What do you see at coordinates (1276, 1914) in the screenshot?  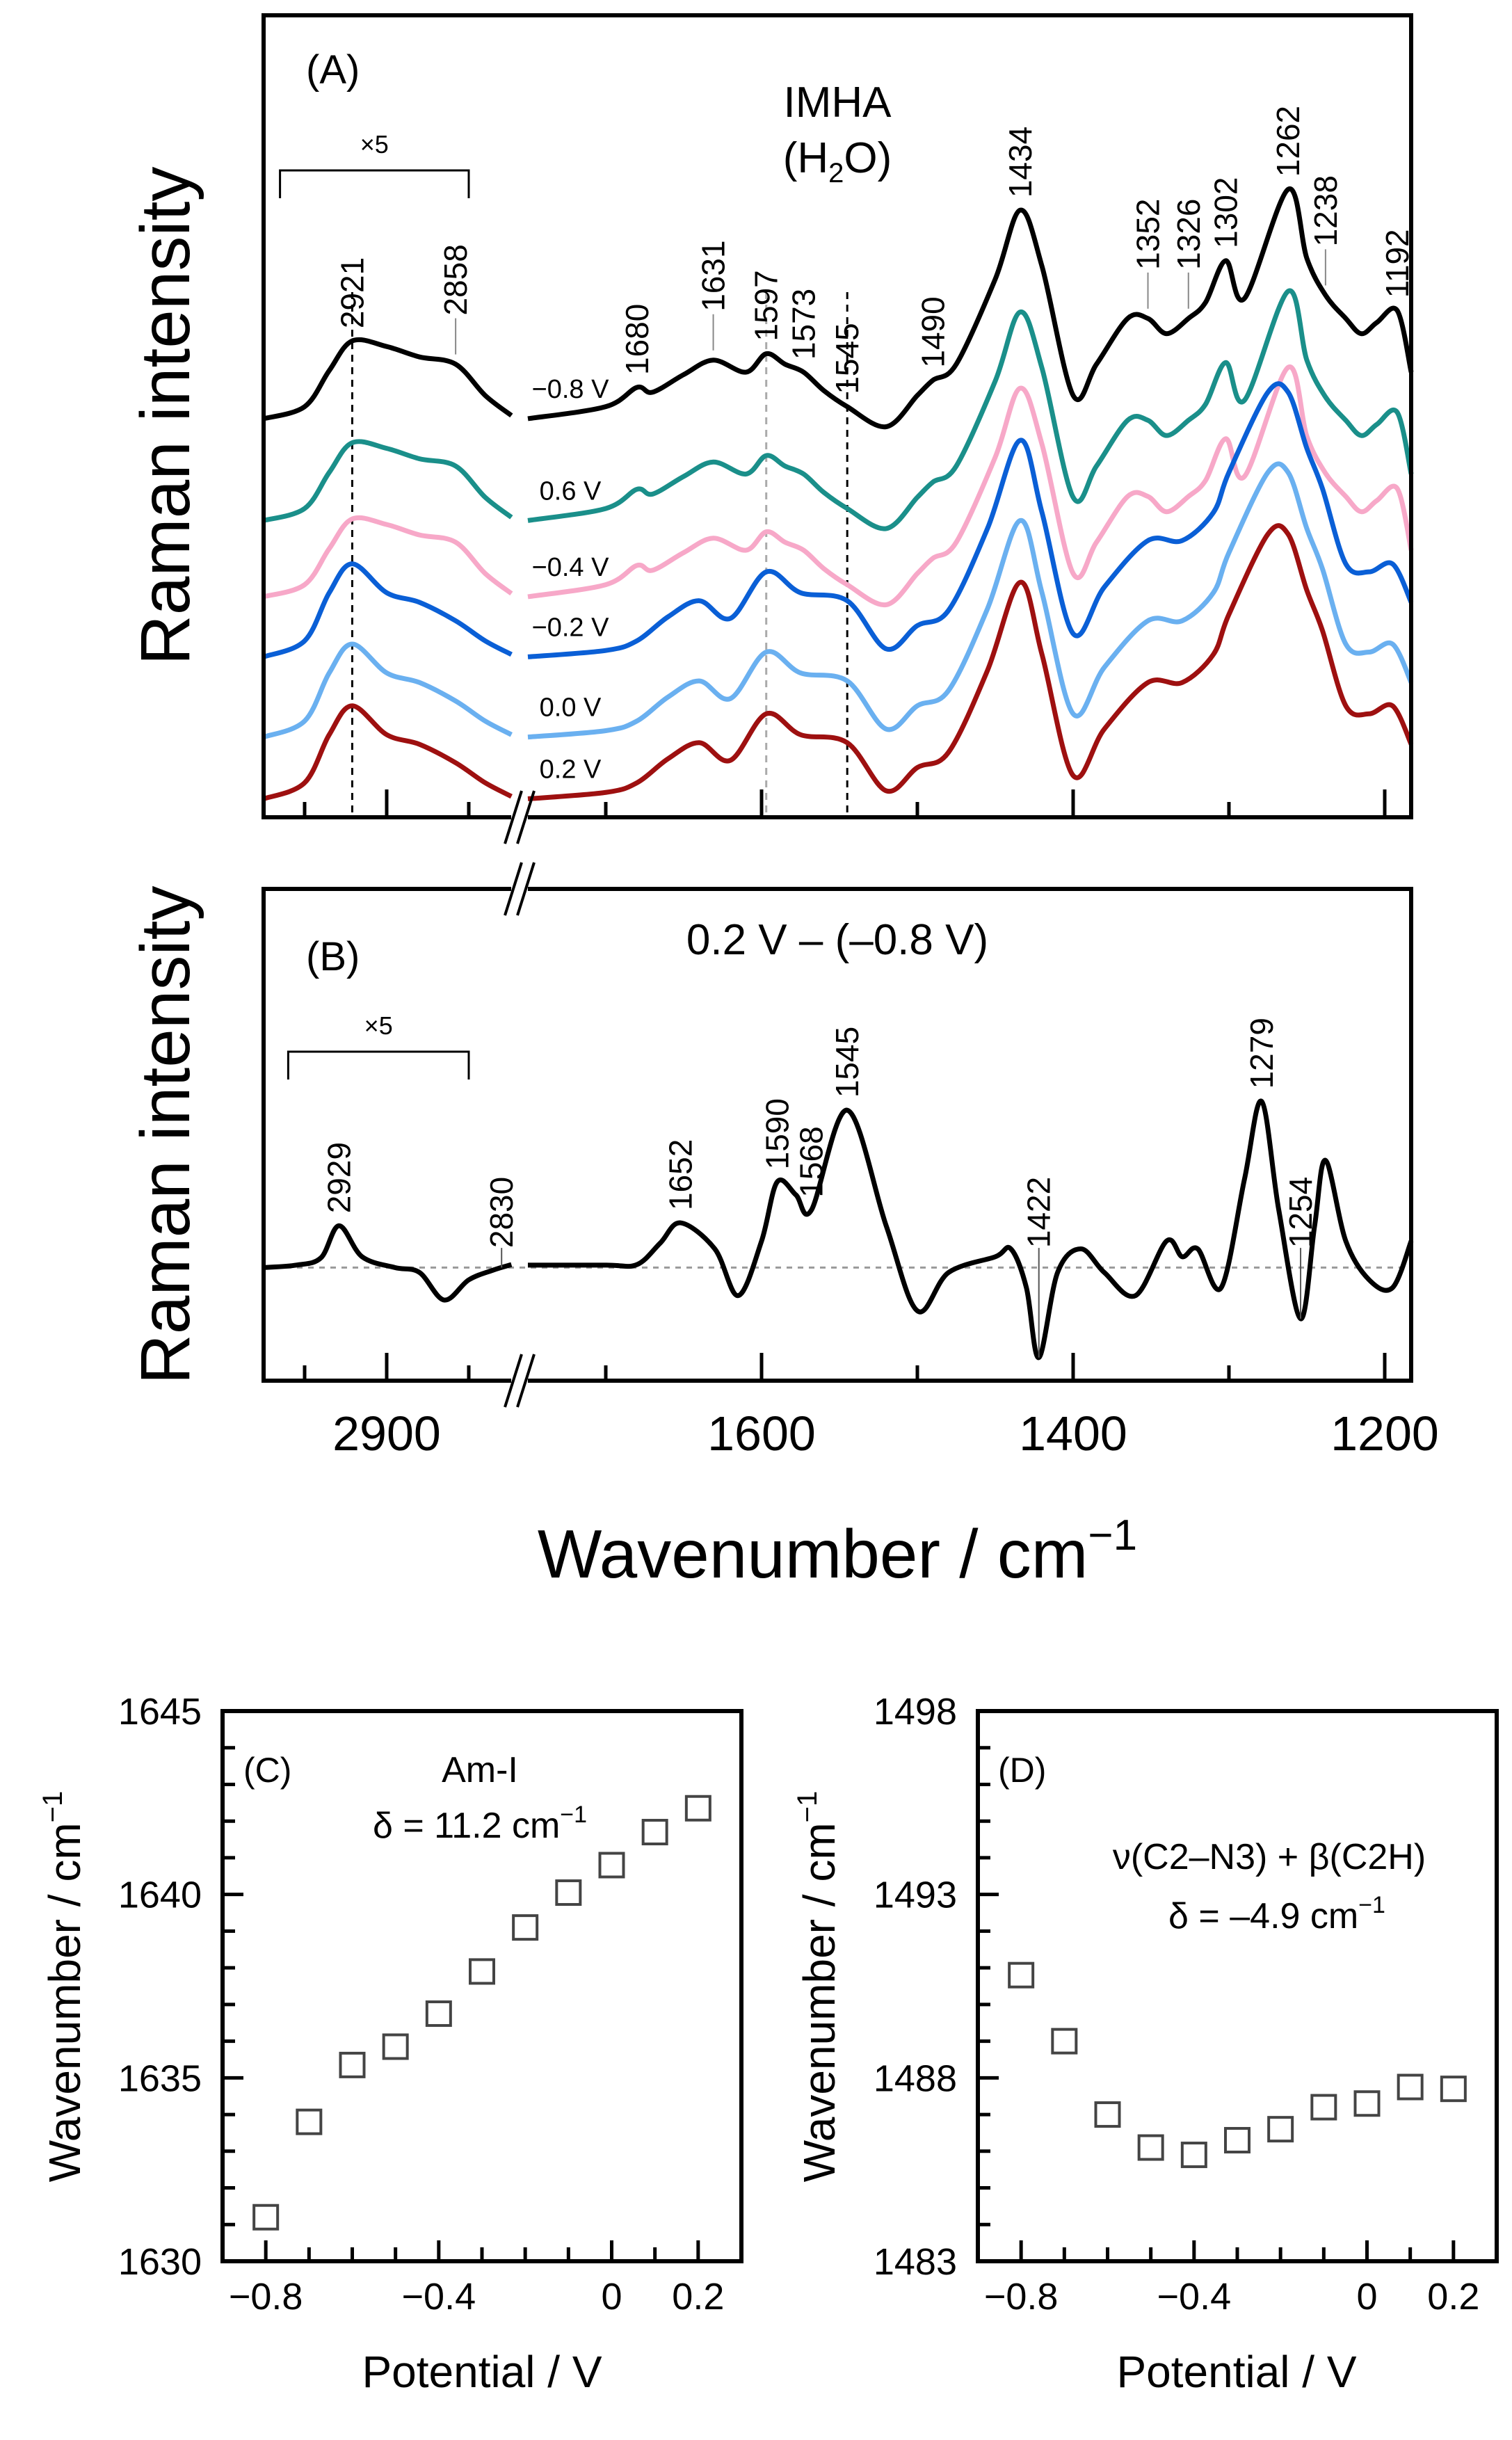 I see `panel-d-delta: δ = –4.9 cm−1` at bounding box center [1276, 1914].